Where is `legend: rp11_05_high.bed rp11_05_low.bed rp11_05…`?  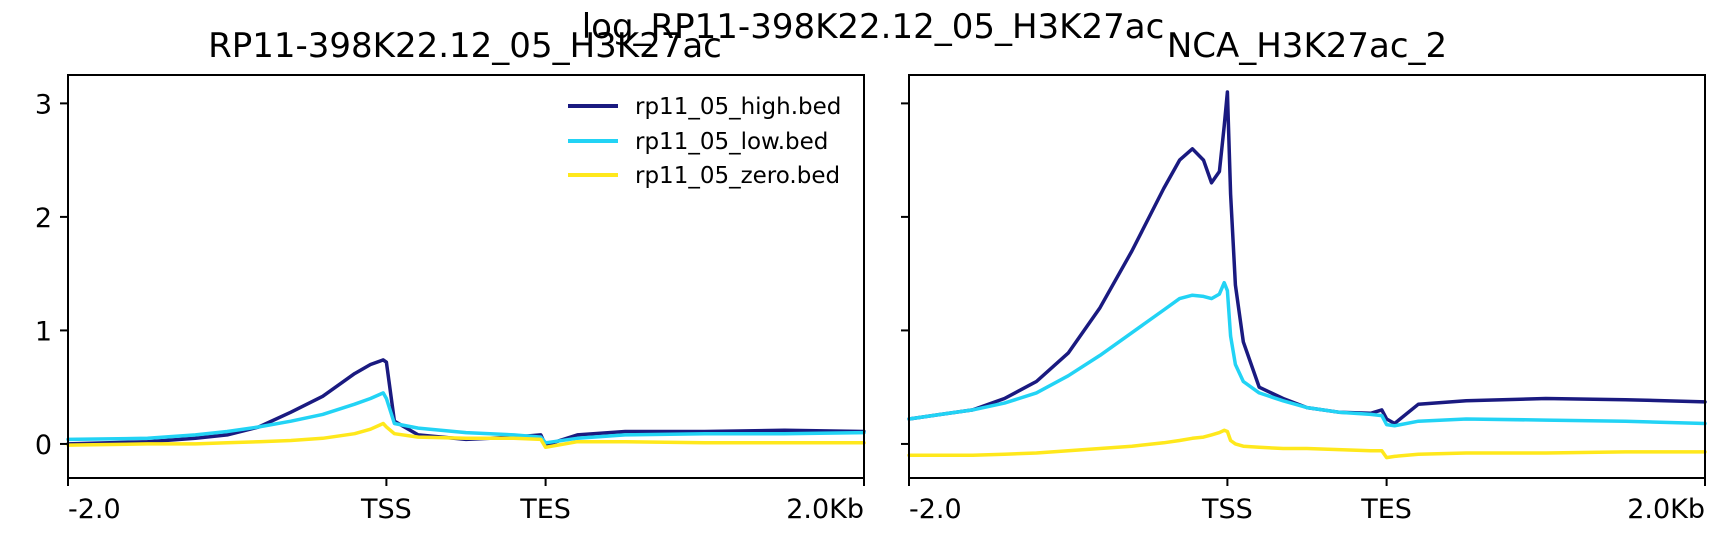 legend: rp11_05_high.bed rp11_05_low.bed rp11_05… is located at coordinates (704, 141).